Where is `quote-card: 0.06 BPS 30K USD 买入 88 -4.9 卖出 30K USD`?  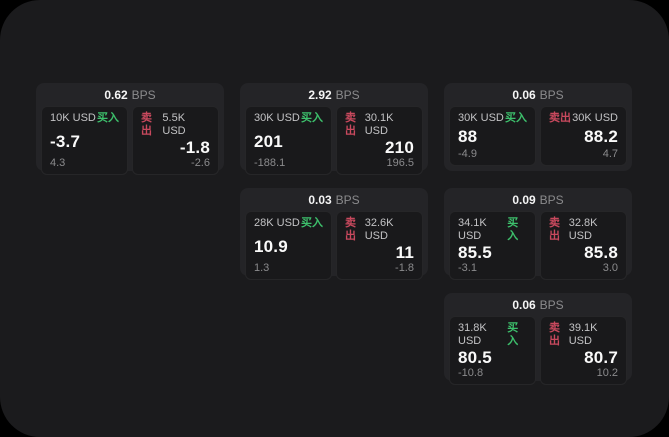
quote-card: 0.06 BPS 30K USD 买入 88 -4.9 卖出 30K USD is located at coordinates (538, 127).